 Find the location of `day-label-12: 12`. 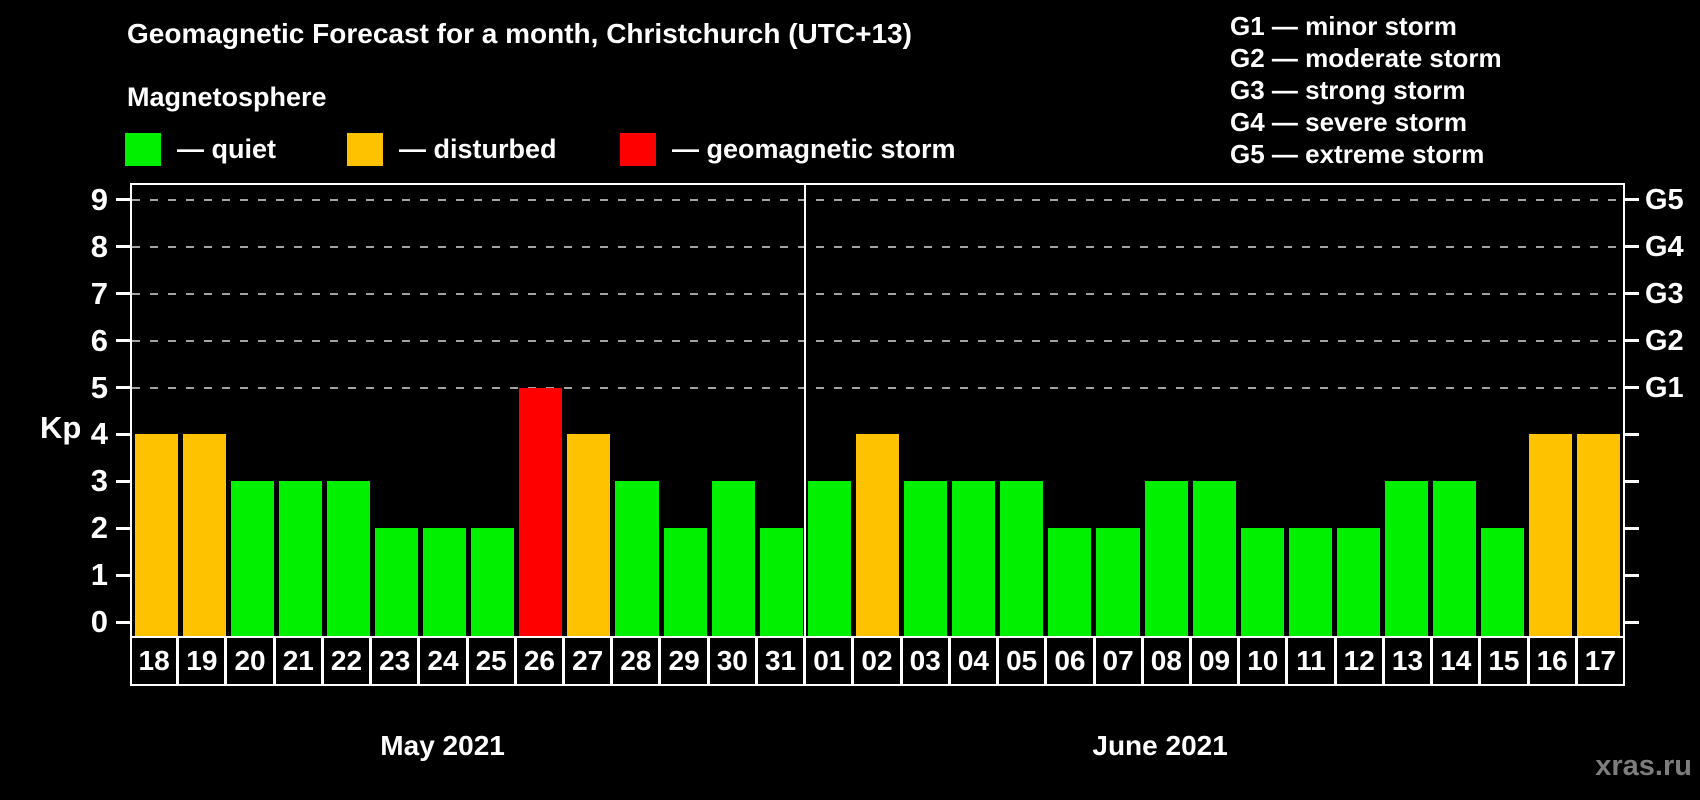

day-label-12: 12 is located at coordinates (1359, 661).